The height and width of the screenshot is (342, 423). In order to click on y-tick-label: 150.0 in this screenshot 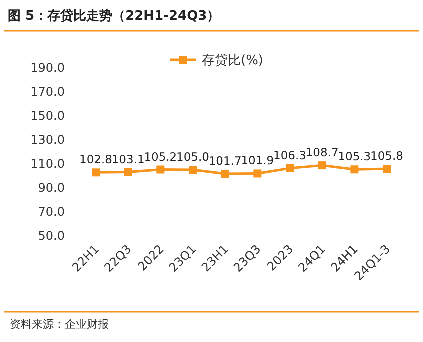, I will do `click(47, 116)`.